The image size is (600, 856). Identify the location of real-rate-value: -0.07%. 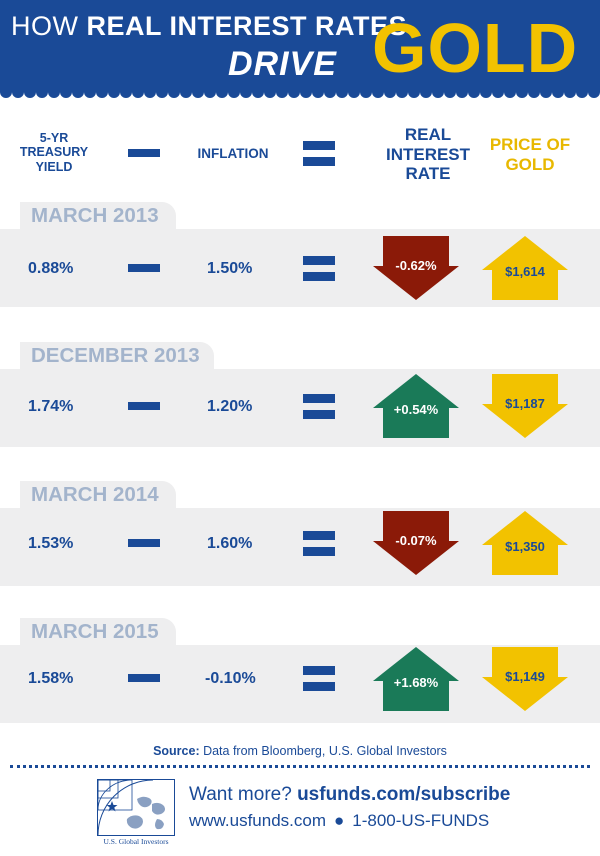
(416, 540).